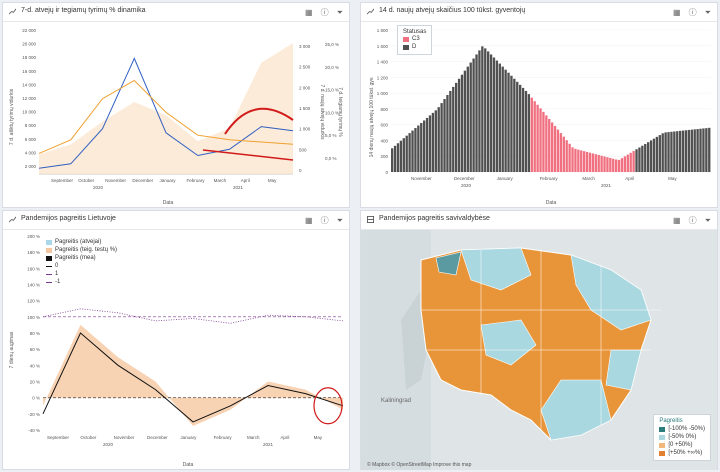 The width and height of the screenshot is (720, 472). What do you see at coordinates (496, 269) in the screenshot?
I see `region-blue-north` at bounding box center [496, 269].